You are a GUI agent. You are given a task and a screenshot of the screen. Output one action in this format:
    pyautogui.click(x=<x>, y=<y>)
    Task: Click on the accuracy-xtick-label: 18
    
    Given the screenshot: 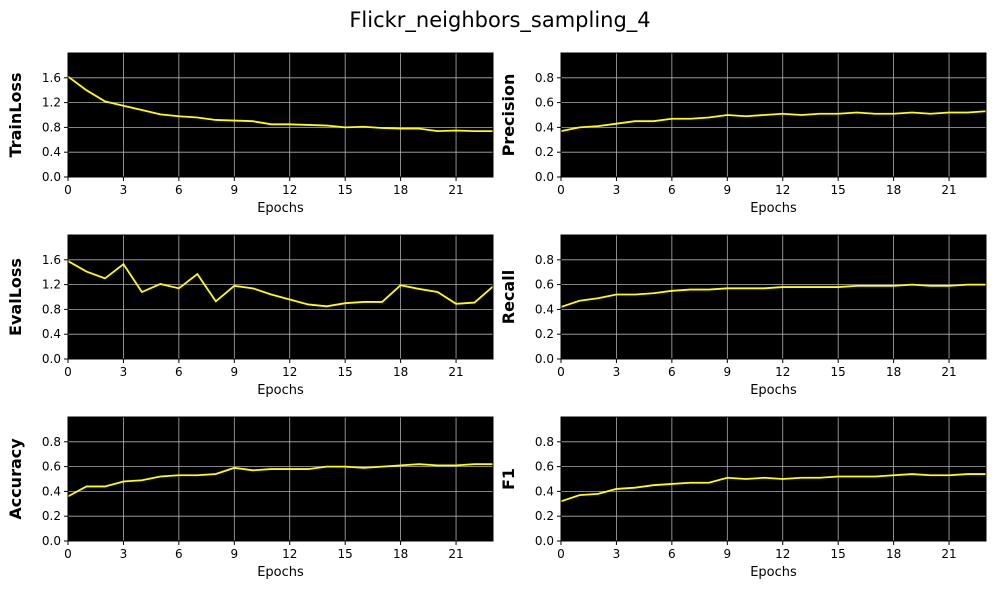 What is the action you would take?
    pyautogui.click(x=400, y=554)
    